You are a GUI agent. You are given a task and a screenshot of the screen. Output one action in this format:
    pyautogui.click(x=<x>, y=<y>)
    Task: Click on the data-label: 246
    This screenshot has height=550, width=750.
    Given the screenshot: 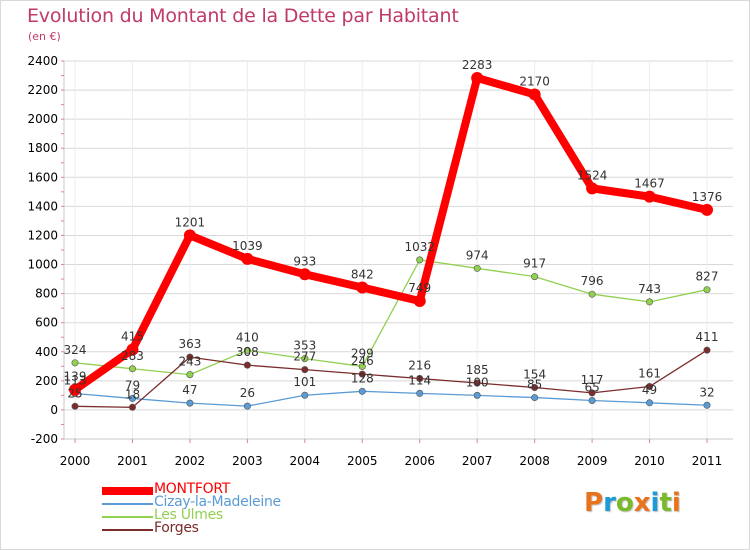 What is the action you would take?
    pyautogui.click(x=362, y=361)
    